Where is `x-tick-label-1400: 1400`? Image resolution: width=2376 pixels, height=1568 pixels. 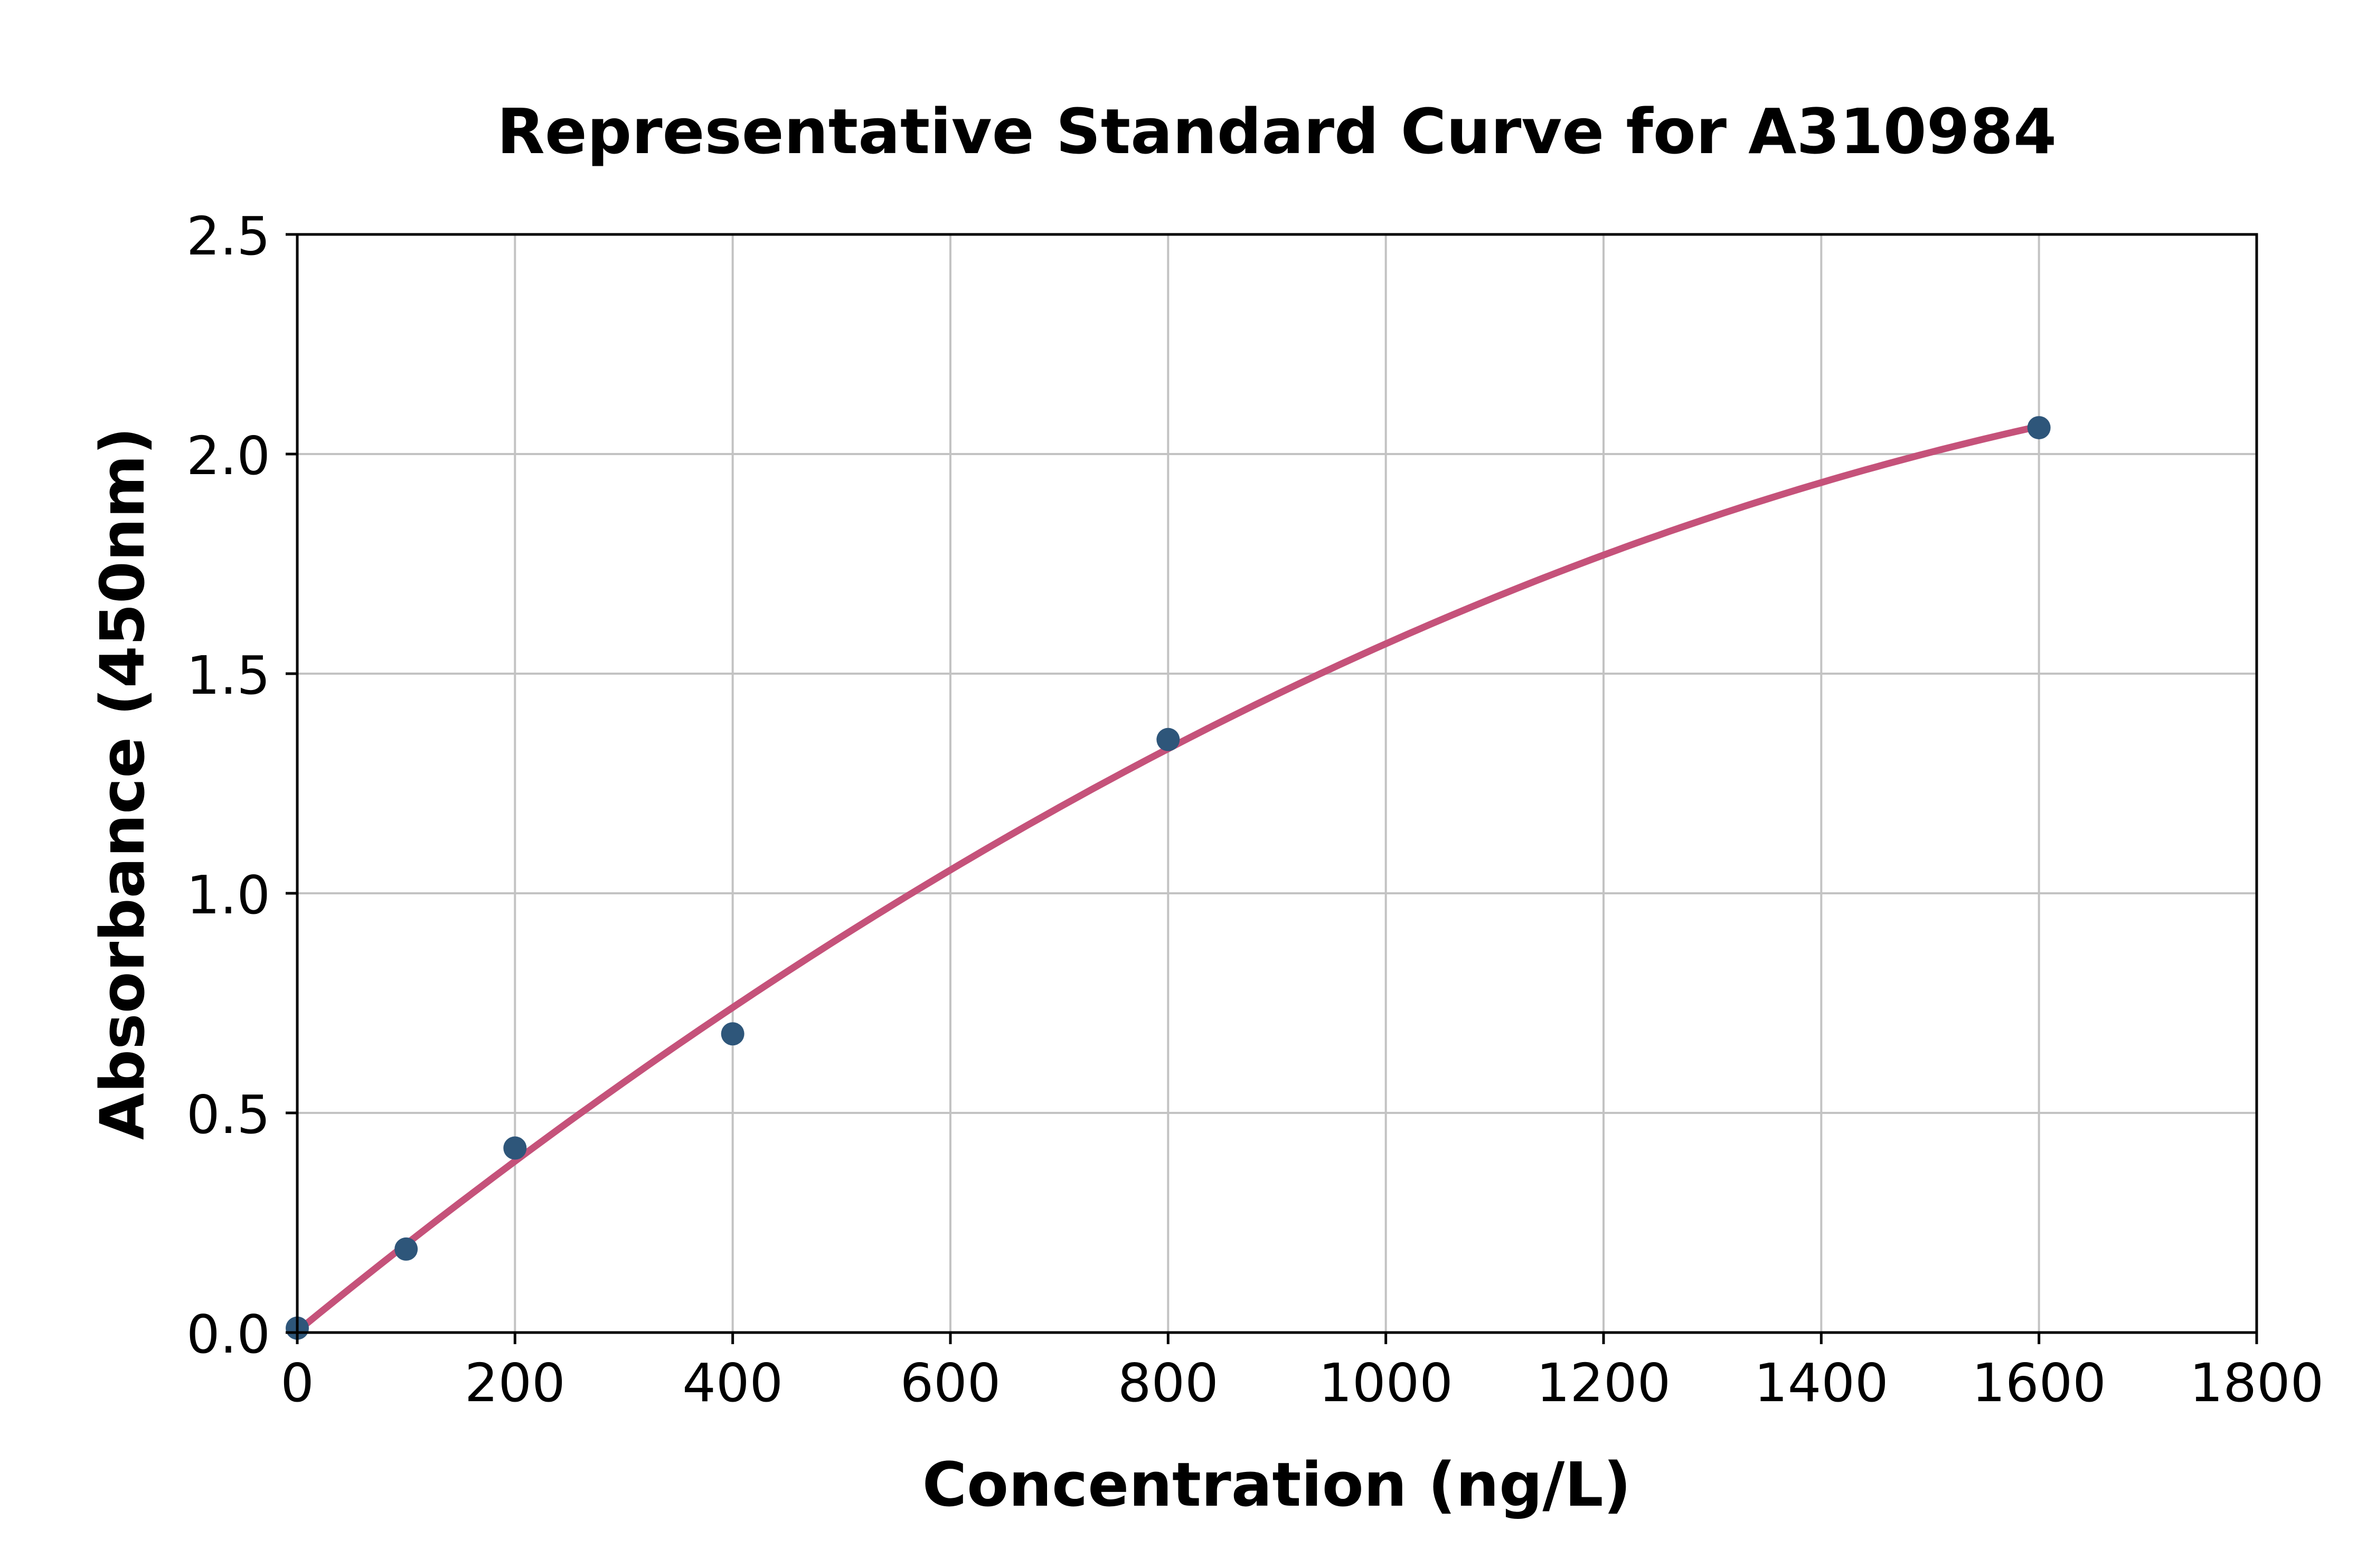
x-tick-label-1400: 1400 is located at coordinates (1821, 1383).